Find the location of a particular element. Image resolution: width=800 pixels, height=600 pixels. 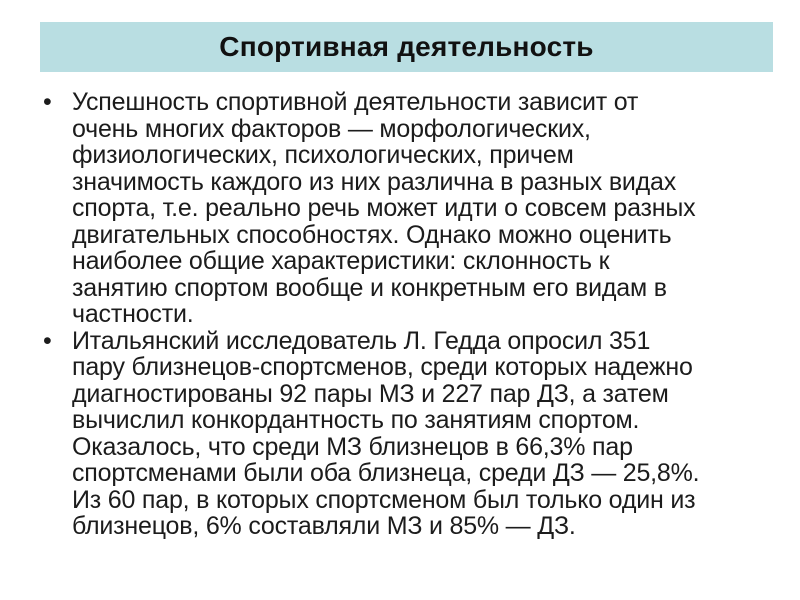

title-banner: Спортивная деятельность is located at coordinates (406, 47).